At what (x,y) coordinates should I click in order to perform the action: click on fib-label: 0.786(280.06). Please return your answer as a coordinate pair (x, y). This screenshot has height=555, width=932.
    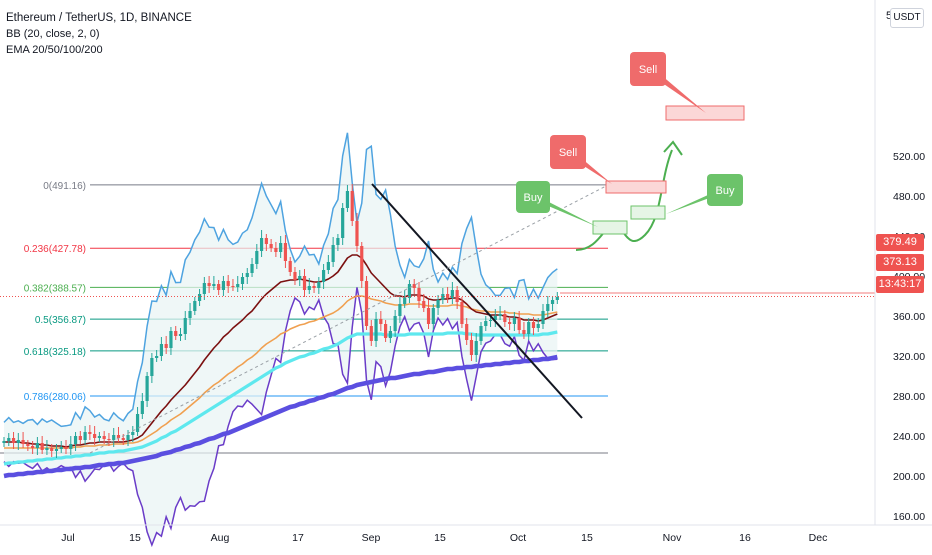
    Looking at the image, I should click on (55, 397).